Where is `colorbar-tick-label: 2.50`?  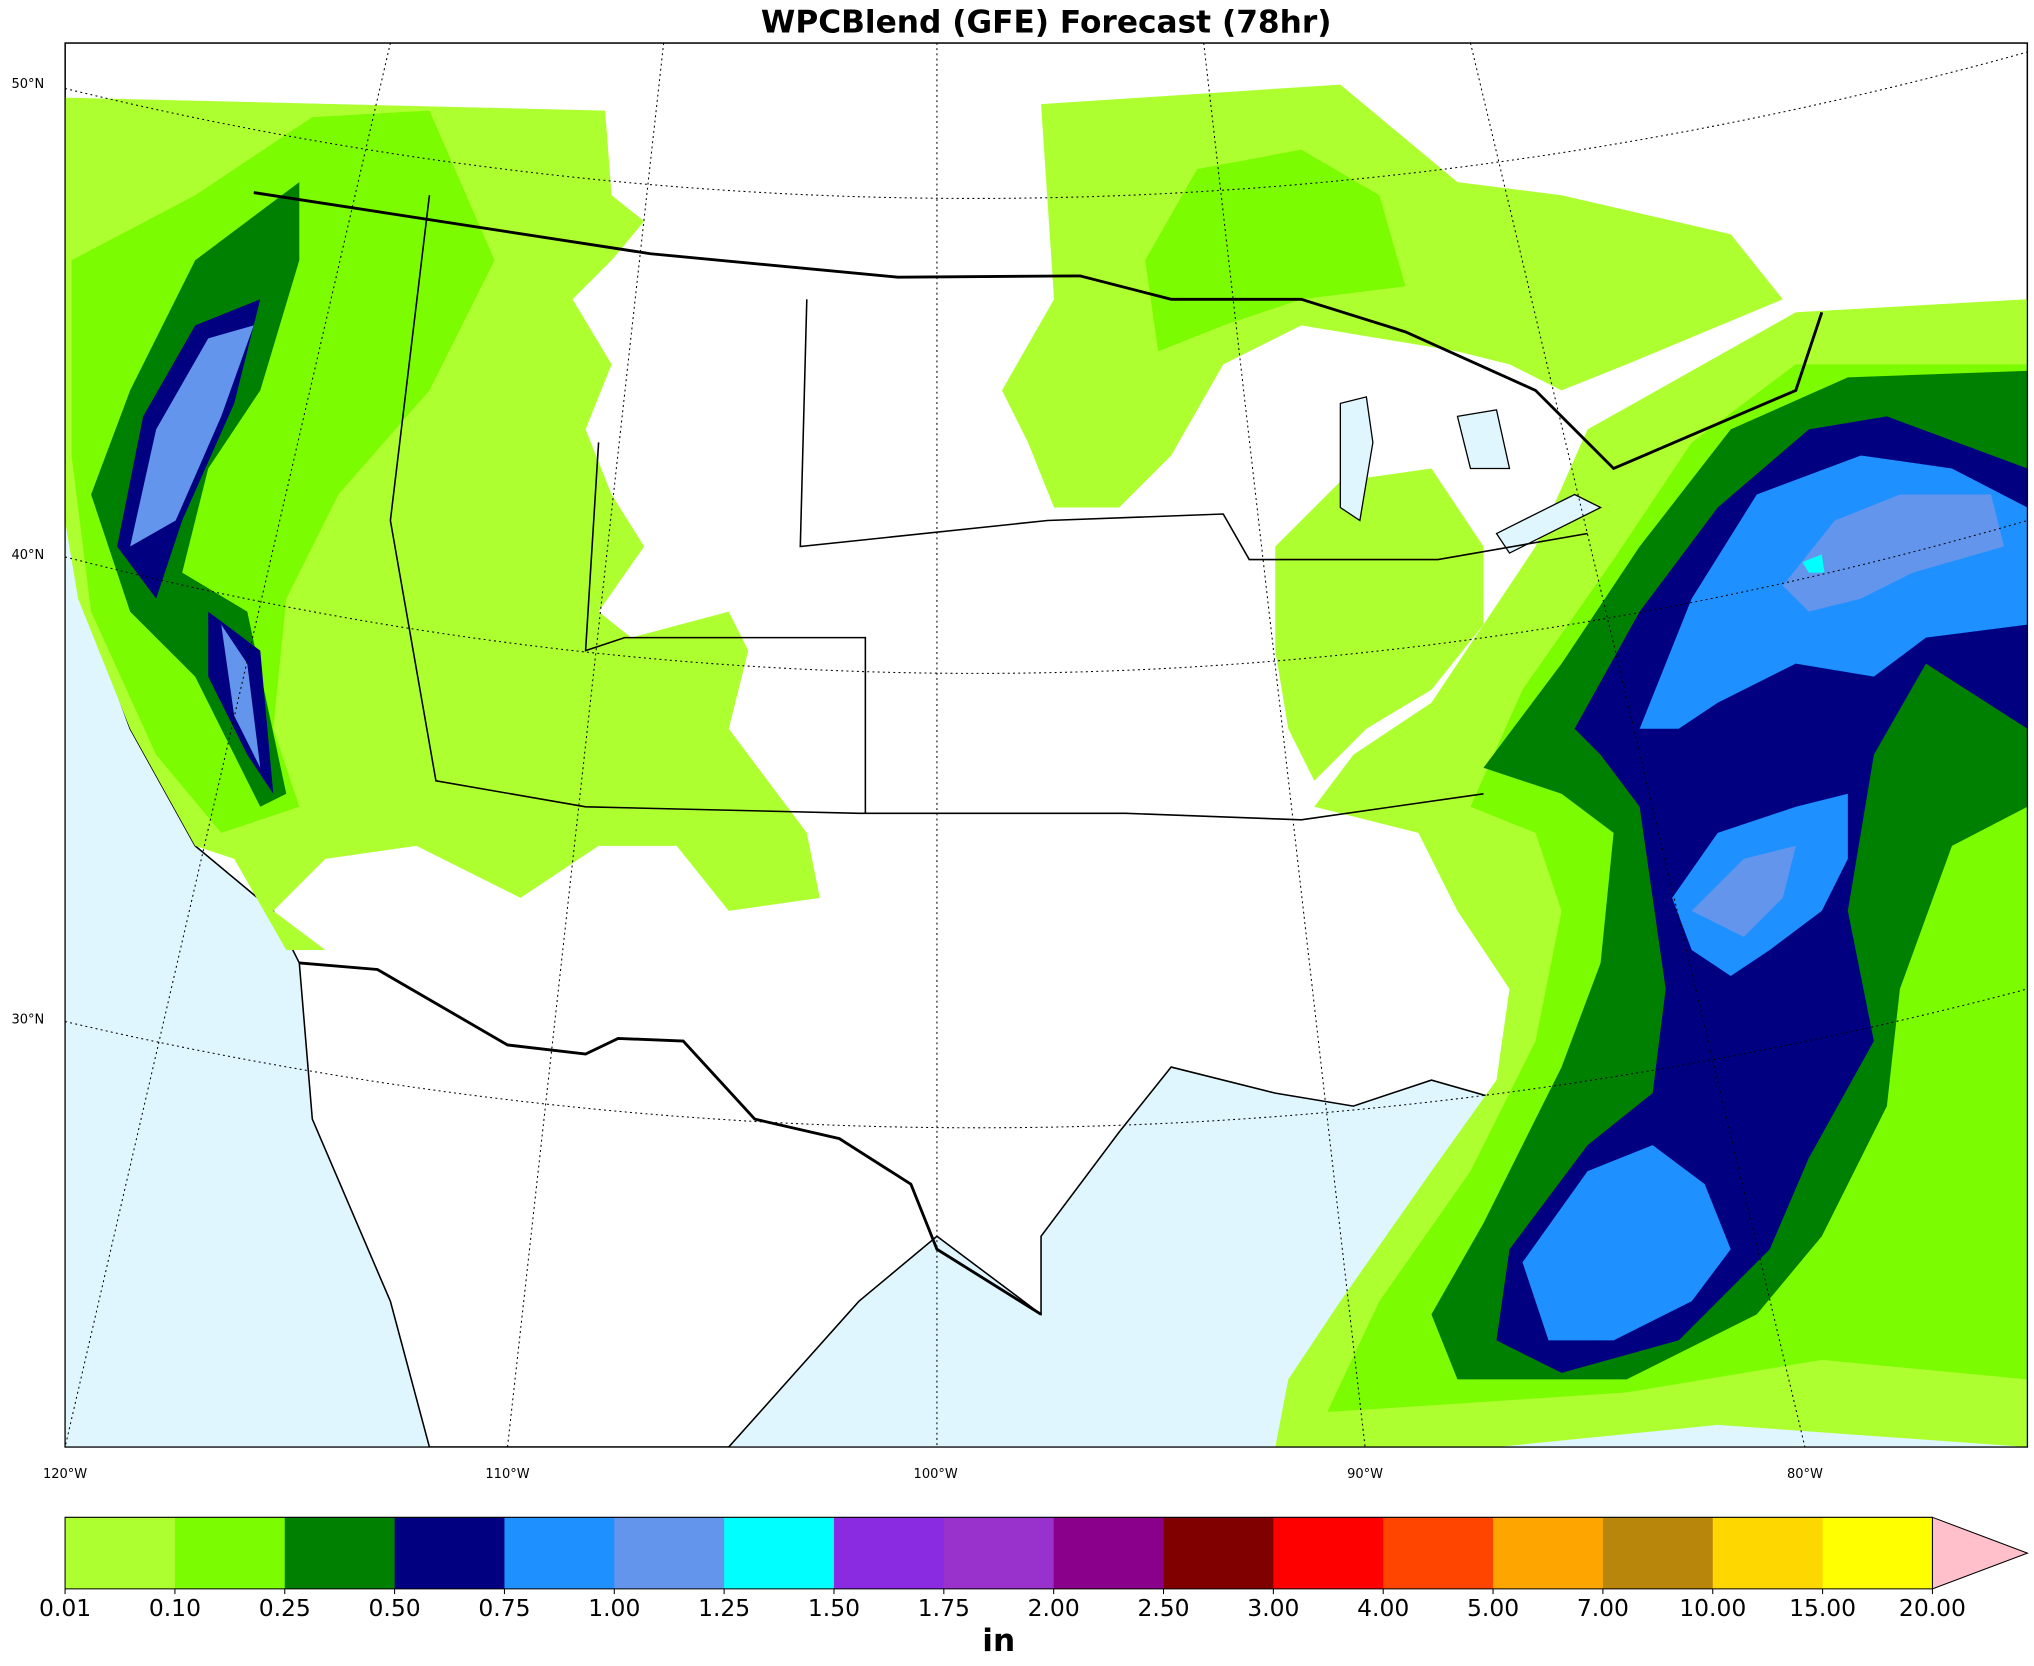 colorbar-tick-label: 2.50 is located at coordinates (1163, 1608).